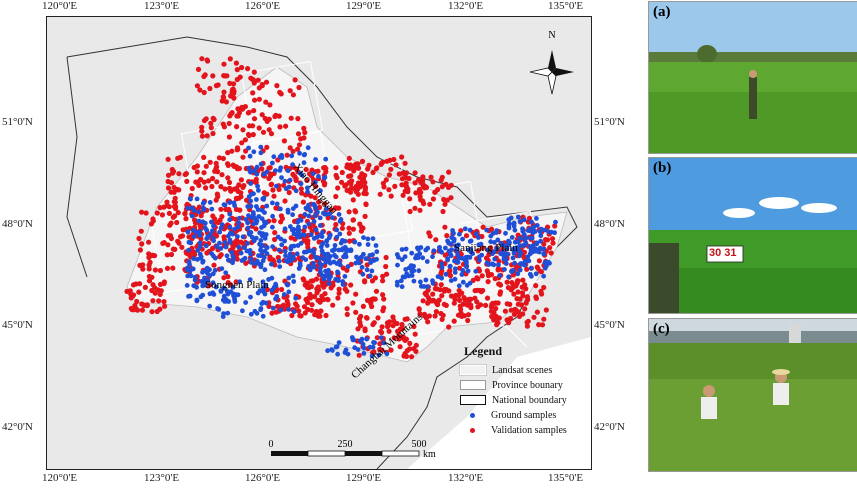  I want to click on left-tick-51: 51°0'N, so click(17, 122).